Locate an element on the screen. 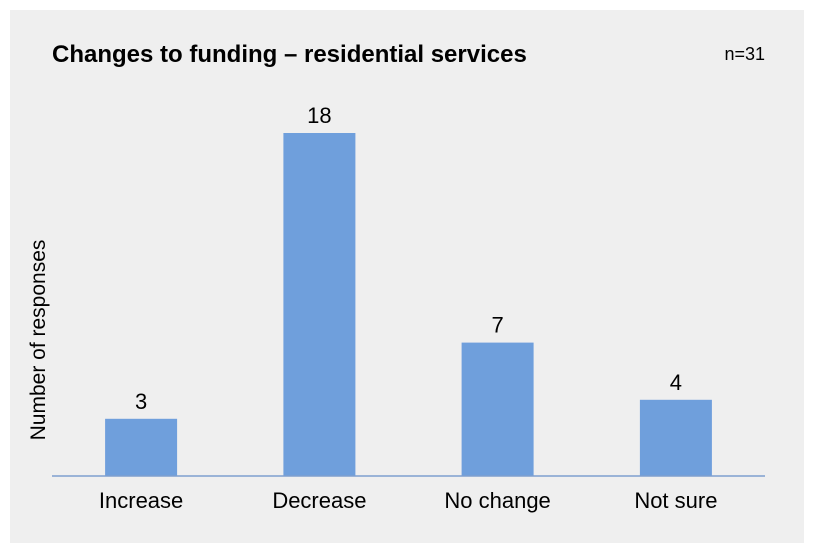  x-tick-label-increase: Increase is located at coordinates (141, 500).